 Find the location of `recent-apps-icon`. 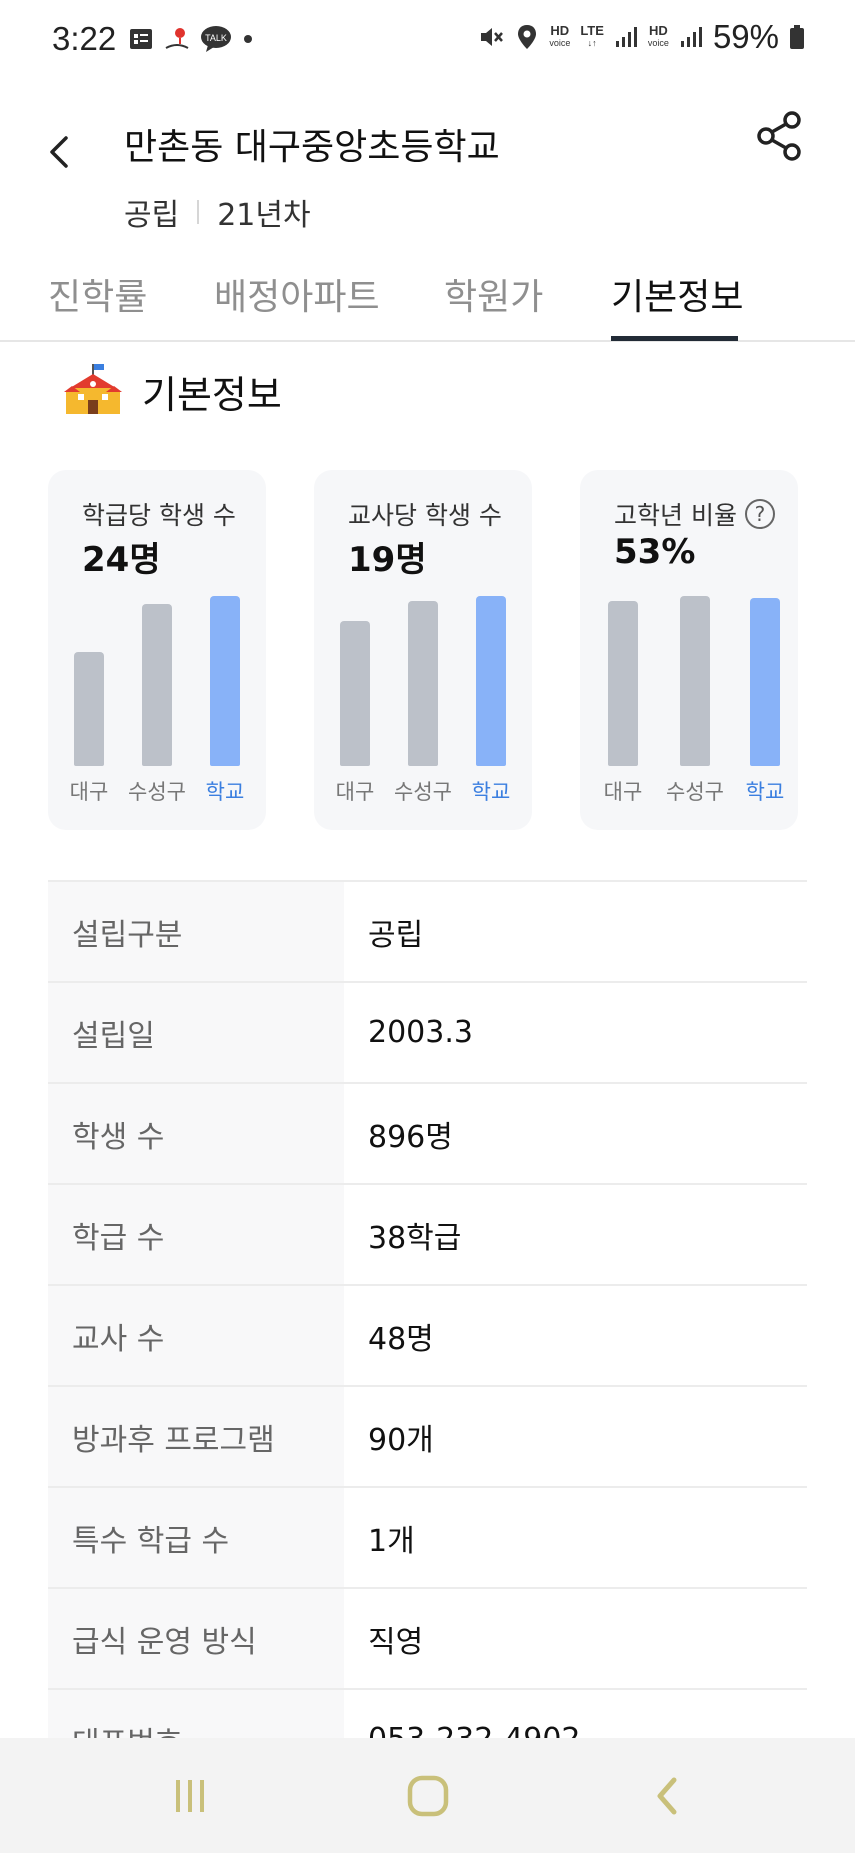

recent-apps-icon is located at coordinates (190, 1796).